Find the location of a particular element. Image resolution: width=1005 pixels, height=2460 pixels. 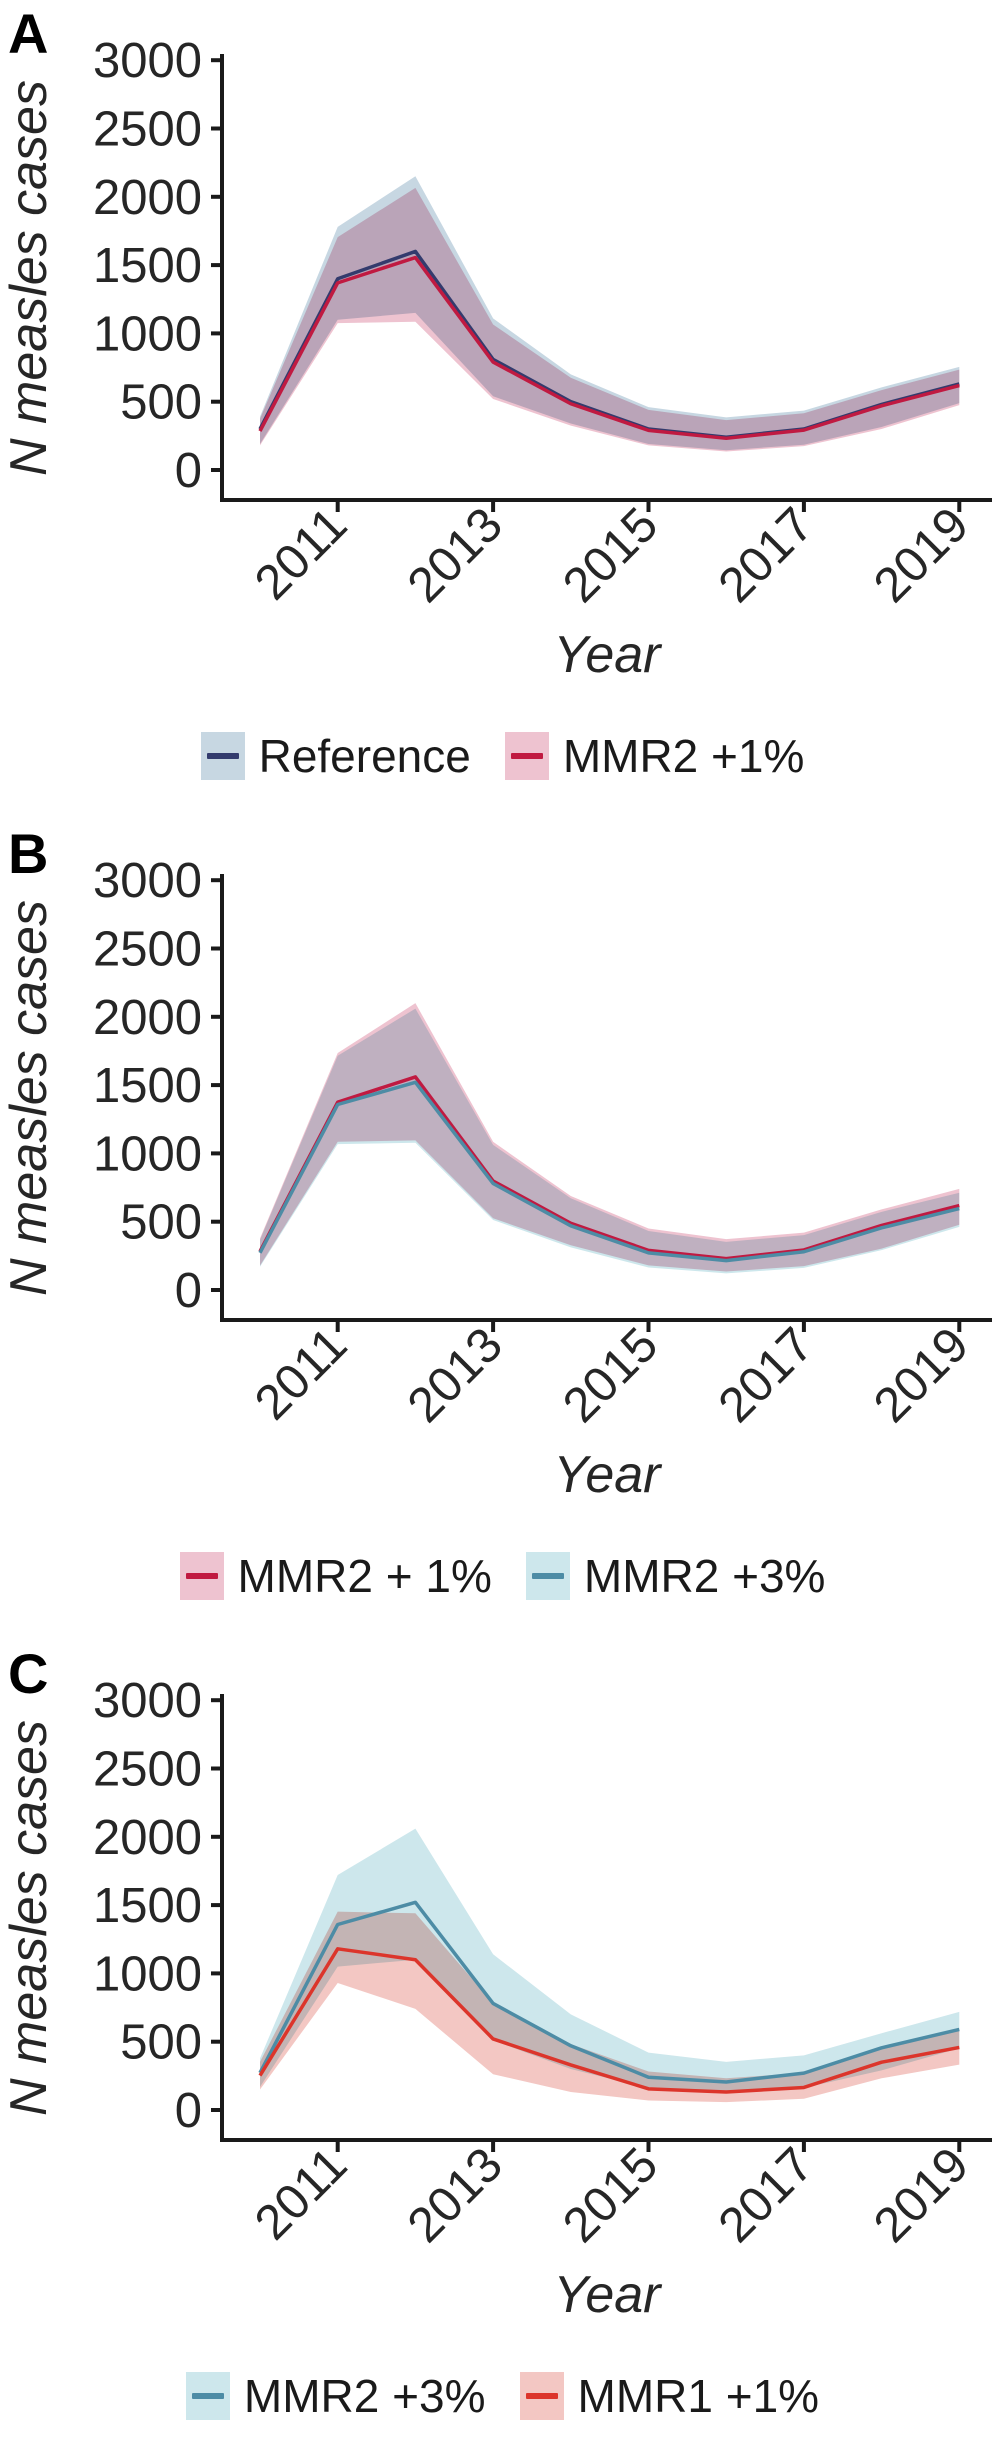

legend-label: MMR1 +1% is located at coordinates (698, 2396).